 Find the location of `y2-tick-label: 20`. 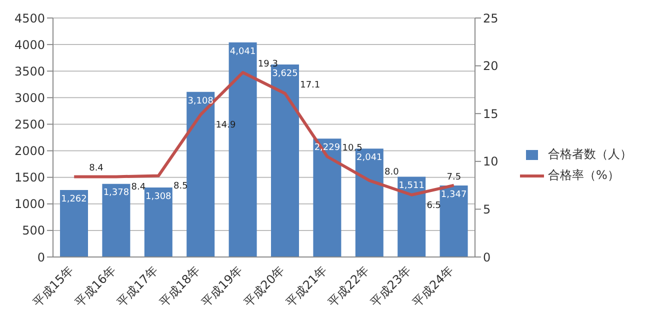

y2-tick-label: 20 is located at coordinates (490, 66).